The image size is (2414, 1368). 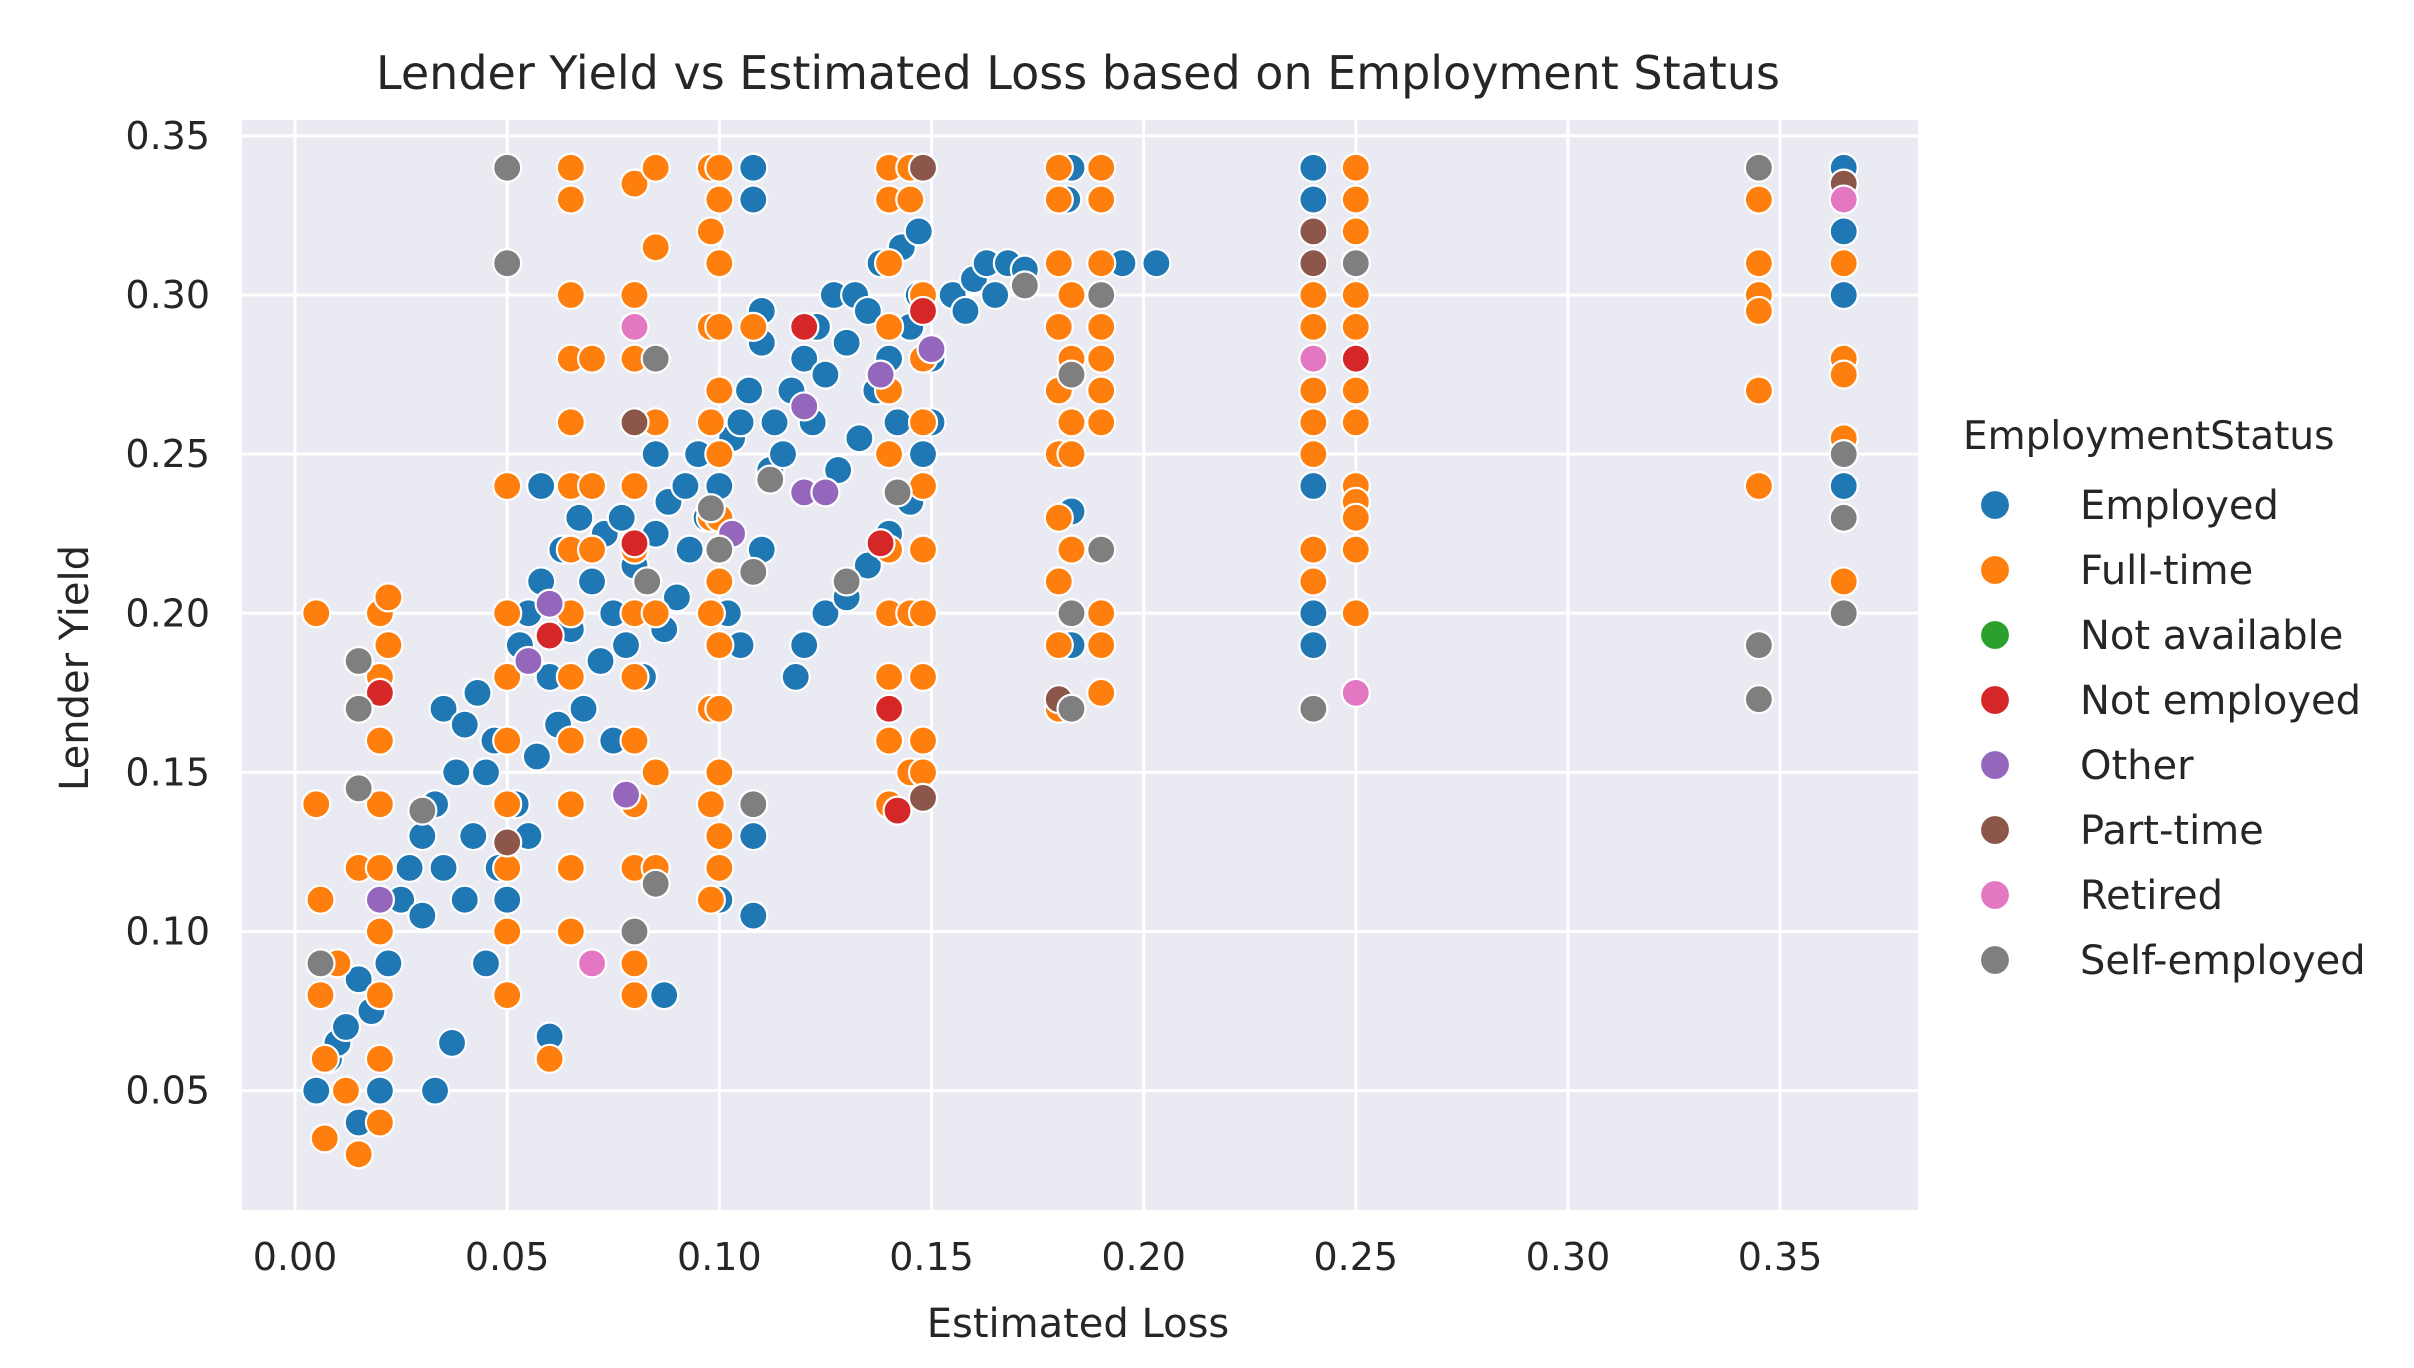 I want to click on legend-label: Not employed, so click(x=2220, y=701).